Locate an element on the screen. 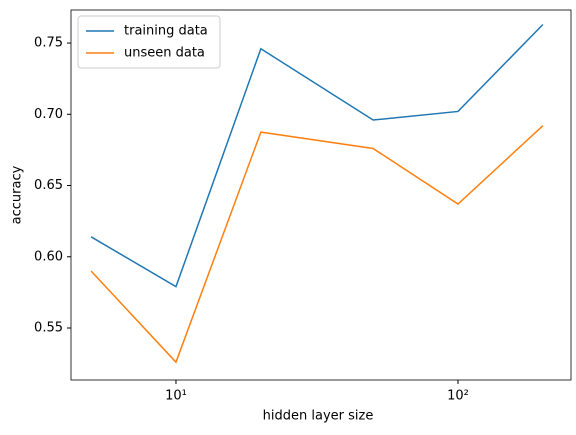 The image size is (576, 435). legend: training data unseen data is located at coordinates (149, 42).